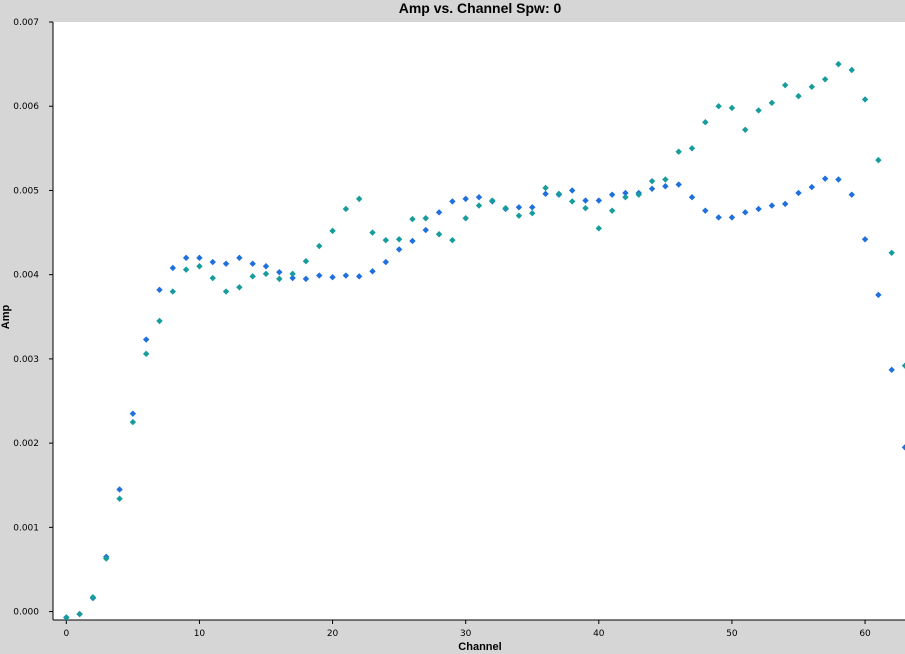  Describe the element at coordinates (732, 634) in the screenshot. I see `x-tick-label: 50` at that location.